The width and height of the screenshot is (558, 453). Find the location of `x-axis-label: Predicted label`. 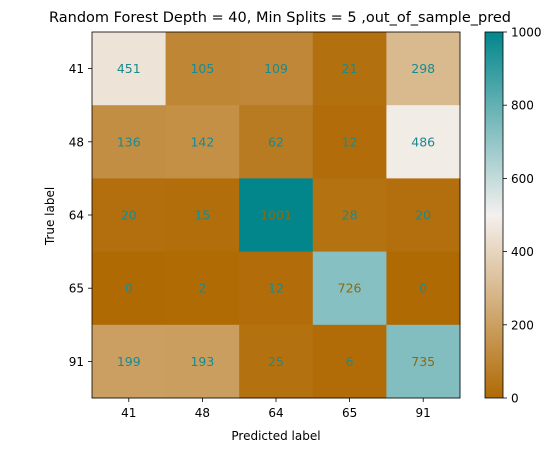

x-axis-label: Predicted label is located at coordinates (275, 436).